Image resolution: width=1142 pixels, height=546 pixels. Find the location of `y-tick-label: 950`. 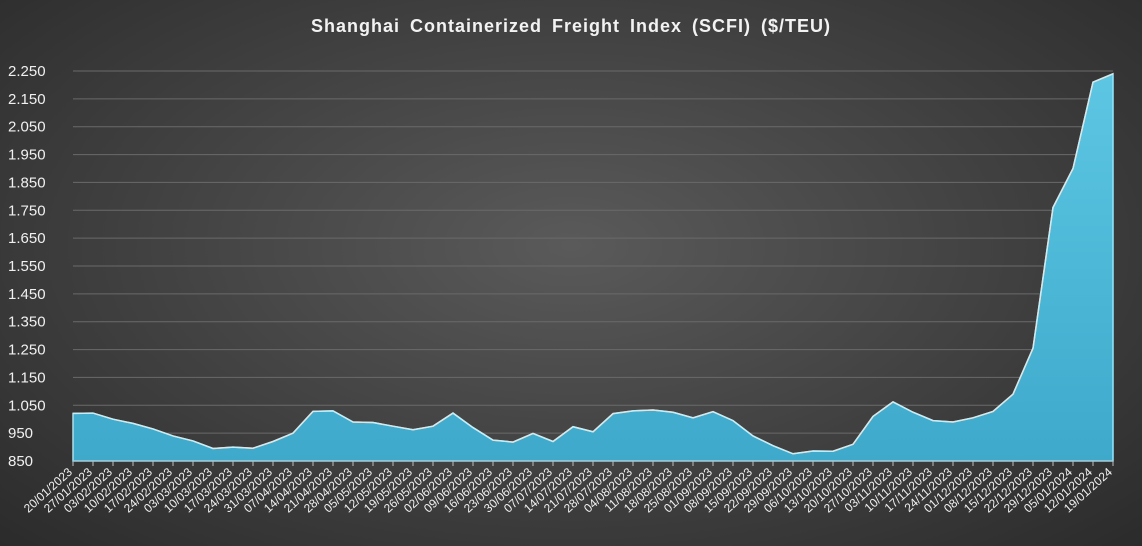

y-tick-label: 950 is located at coordinates (20, 433).